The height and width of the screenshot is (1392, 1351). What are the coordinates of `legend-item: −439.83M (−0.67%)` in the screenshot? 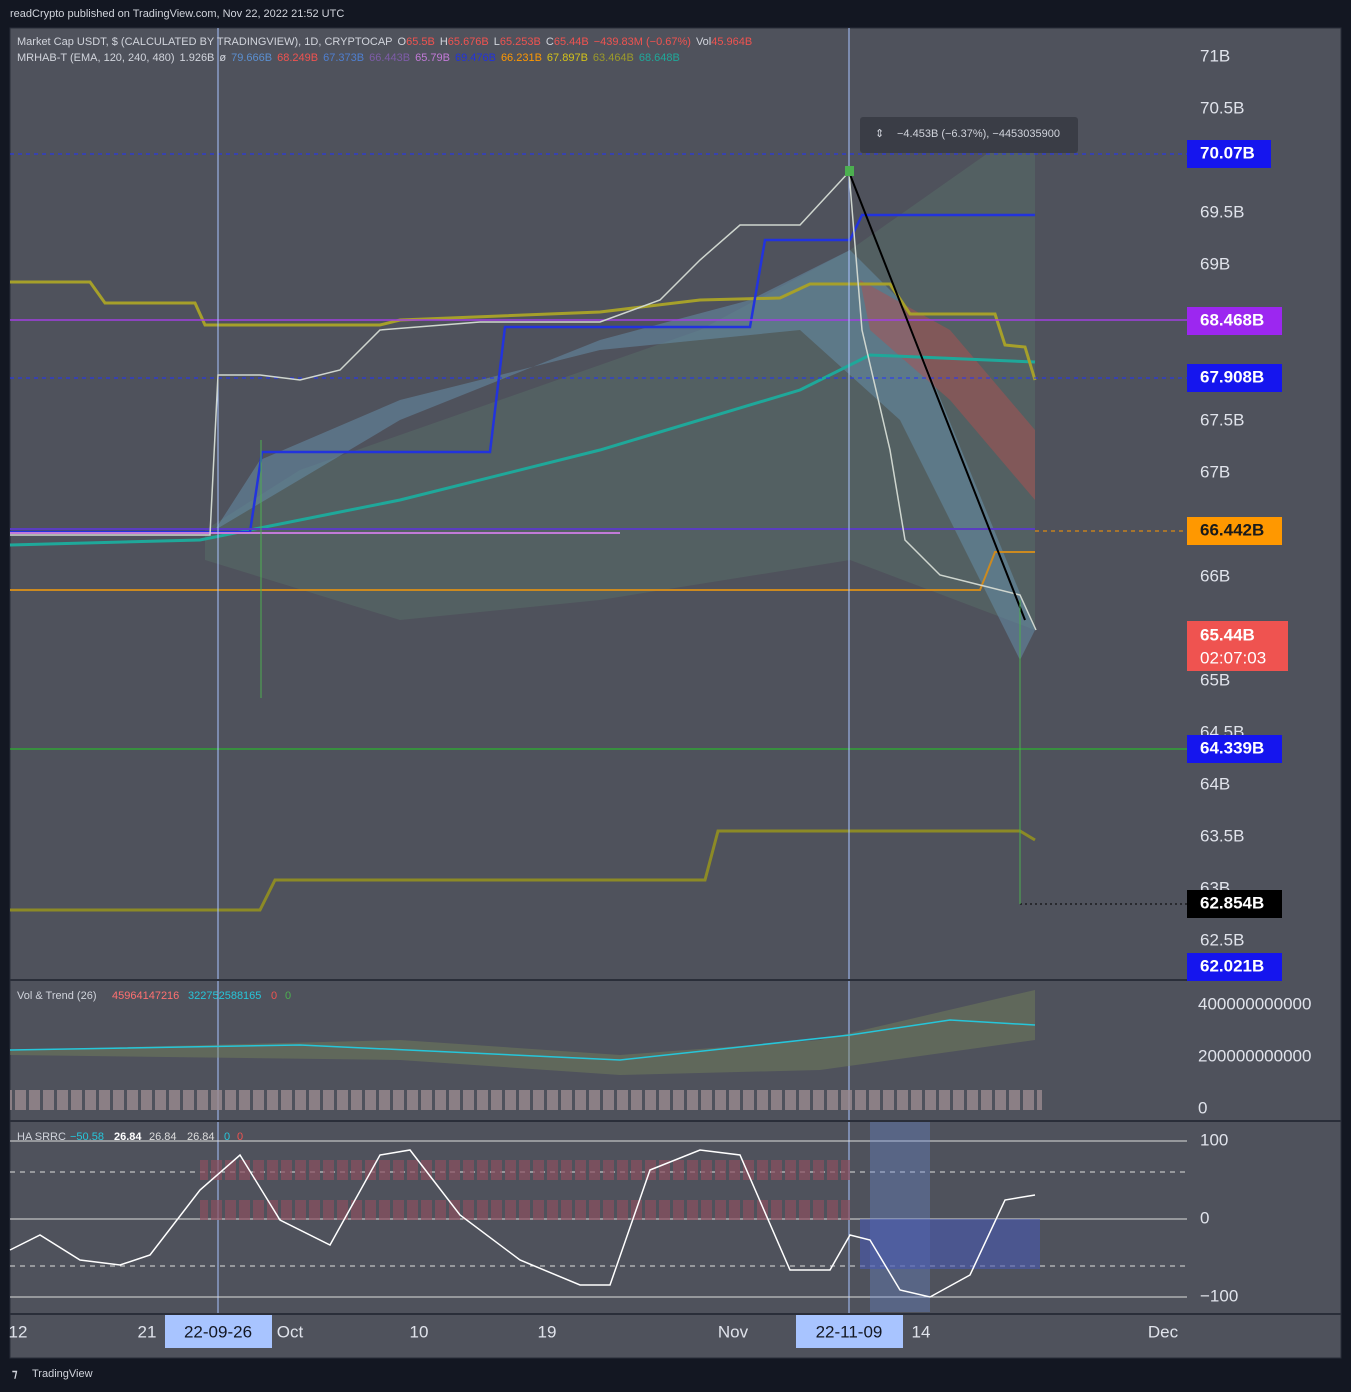 It's located at (642, 42).